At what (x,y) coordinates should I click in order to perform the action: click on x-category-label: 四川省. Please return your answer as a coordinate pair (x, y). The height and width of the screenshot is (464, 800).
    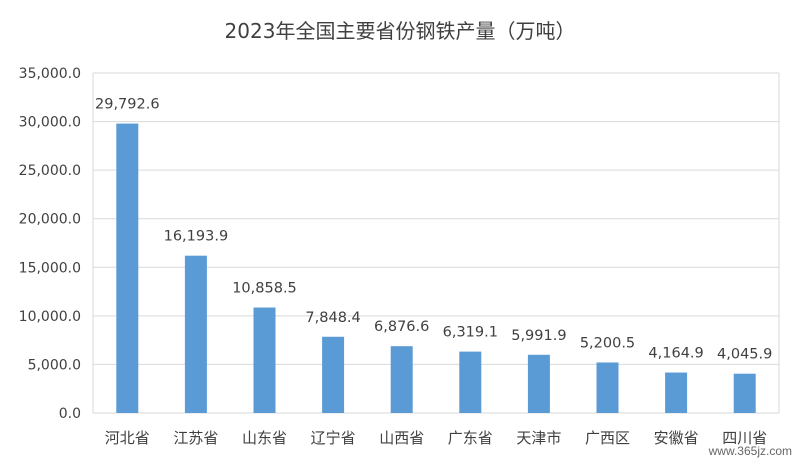
    Looking at the image, I should click on (744, 438).